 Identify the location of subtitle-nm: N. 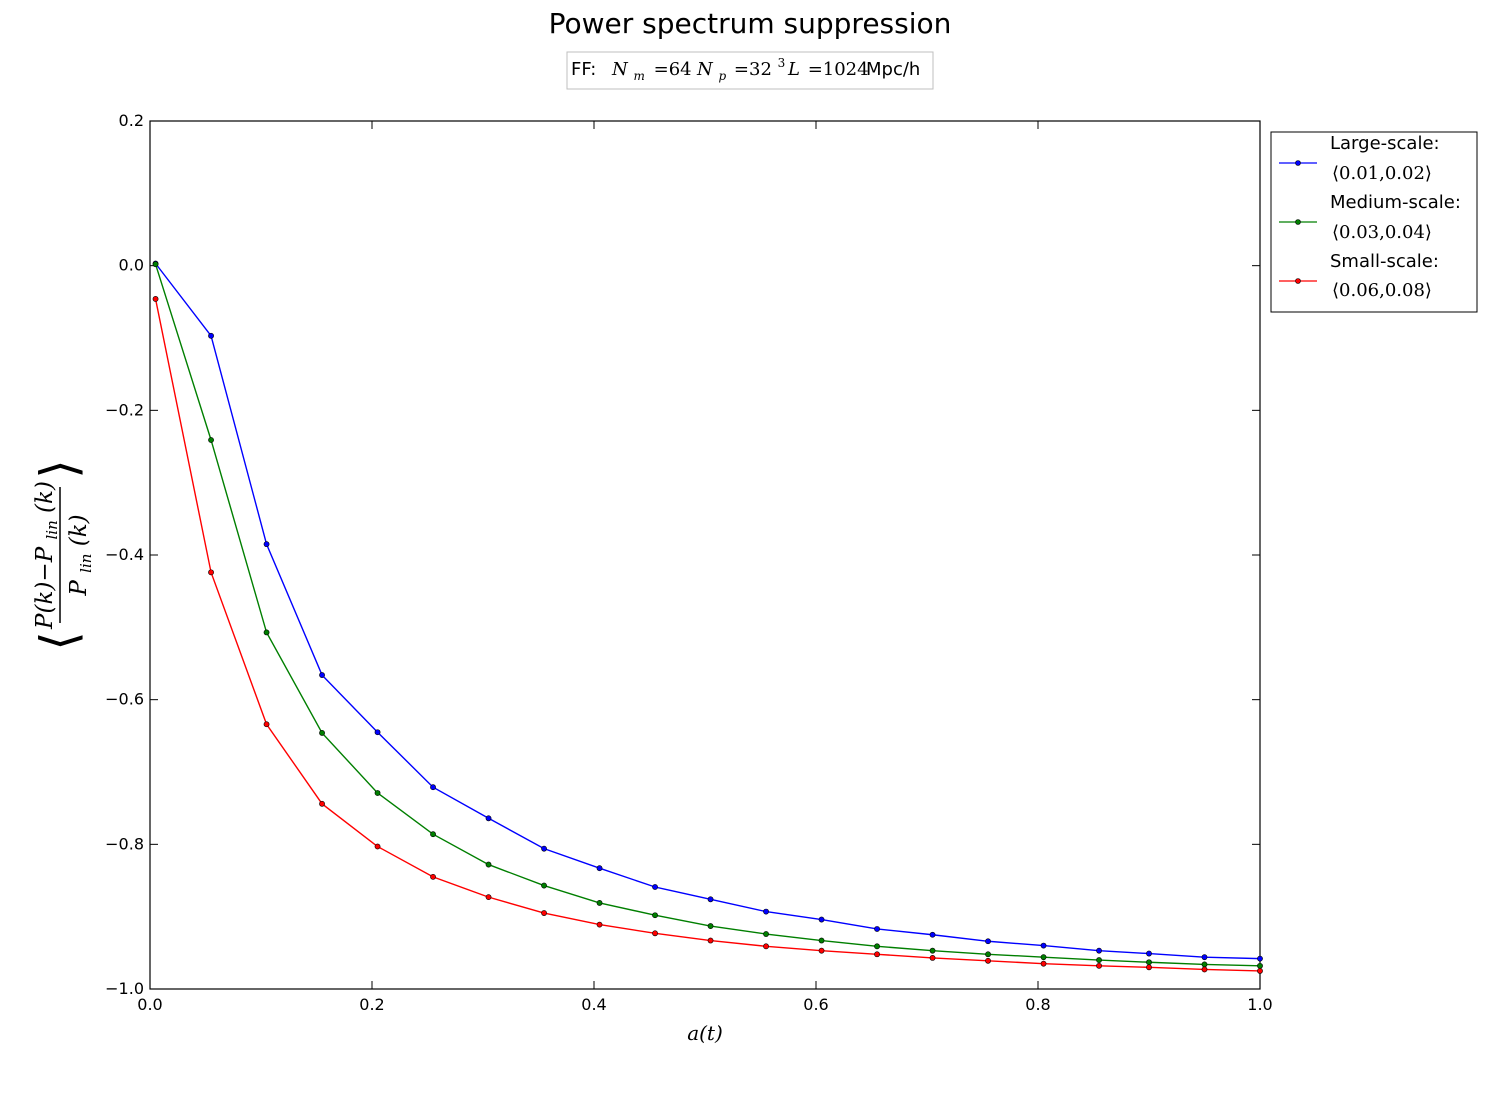
(620, 69).